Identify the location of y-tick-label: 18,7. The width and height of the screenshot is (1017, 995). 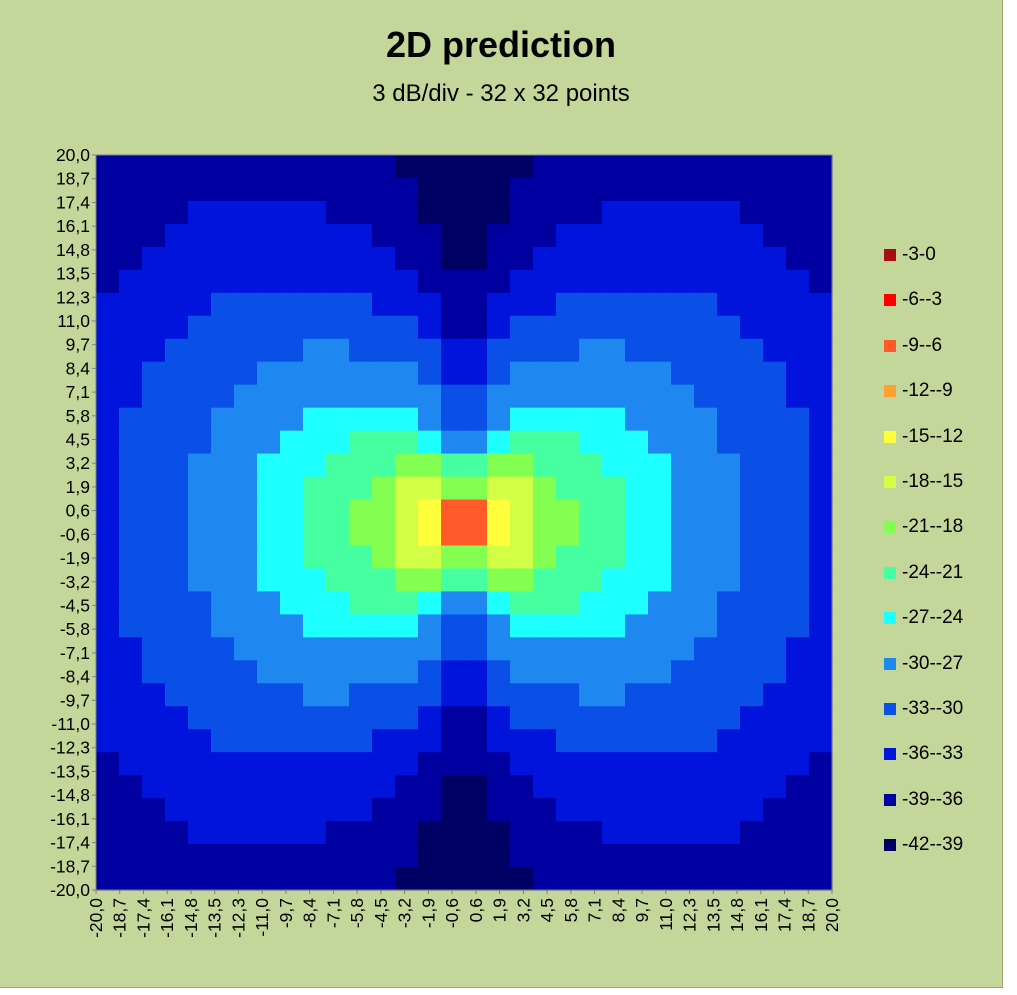
(73, 179).